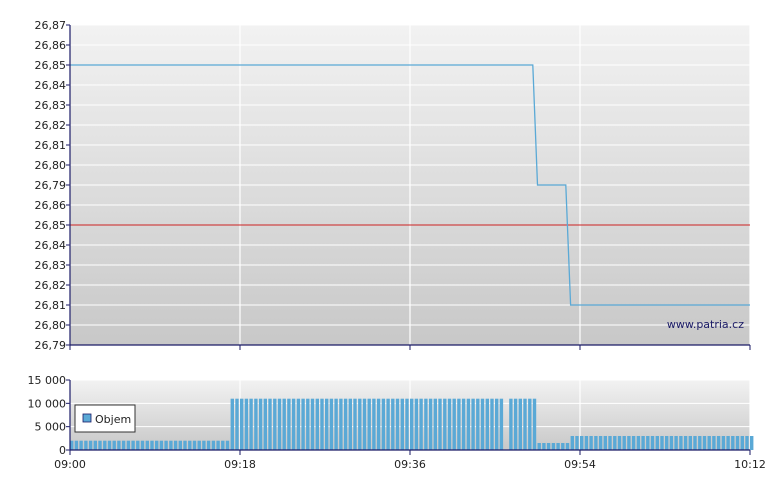 The width and height of the screenshot is (780, 490). I want to click on volume-x-tick-label: 09:54, so click(580, 464).